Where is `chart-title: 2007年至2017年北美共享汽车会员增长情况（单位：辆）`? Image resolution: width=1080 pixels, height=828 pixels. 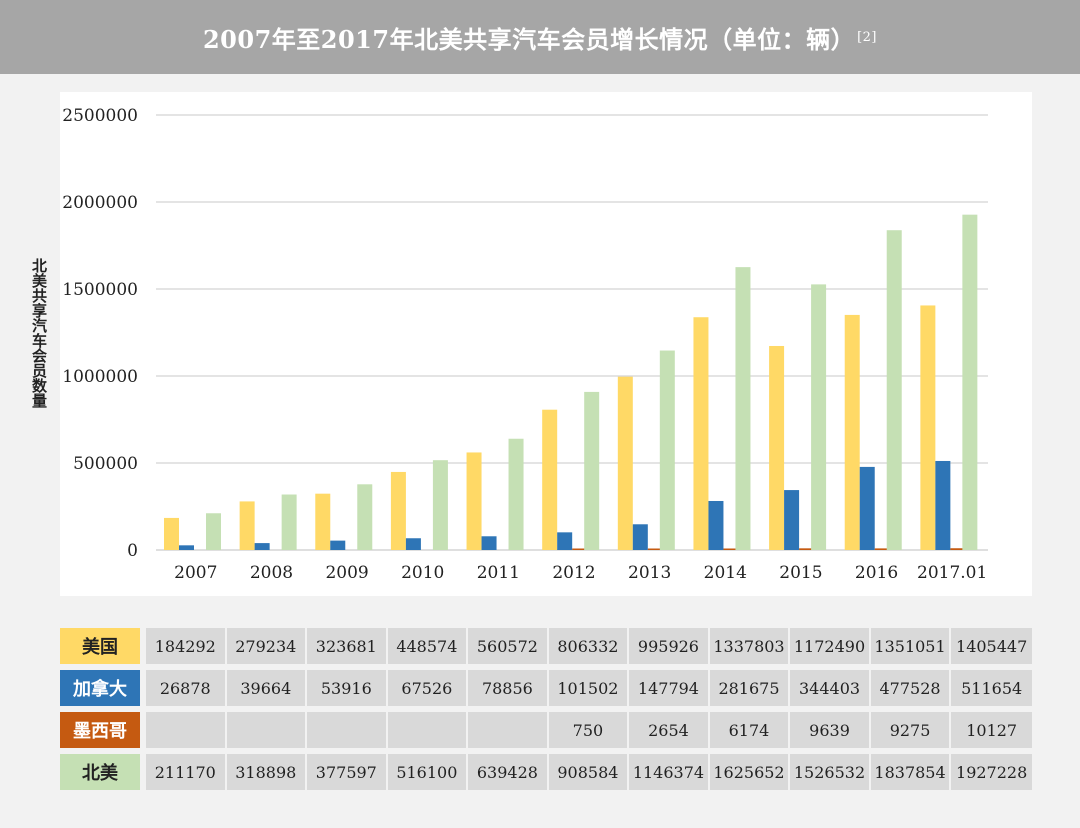 chart-title: 2007年至2017年北美共享汽车会员增长情况（单位：辆） is located at coordinates (529, 39).